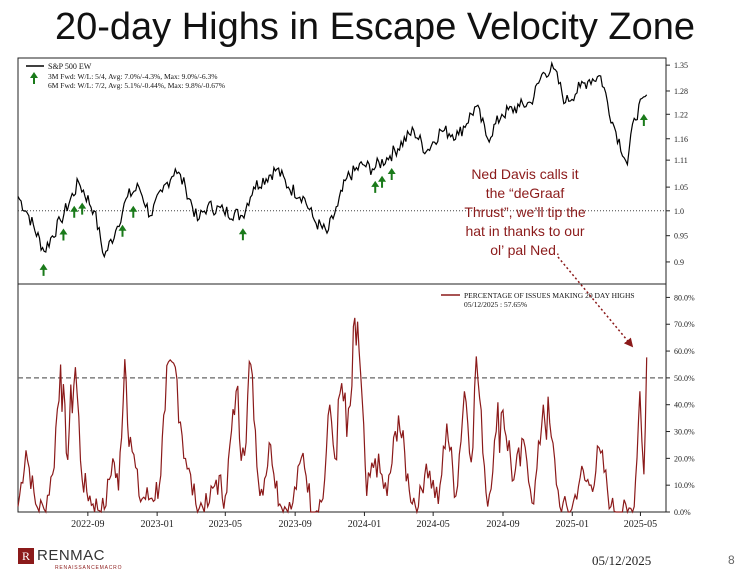  Describe the element at coordinates (495, 304) in the screenshot. I see `breadth-last-value-label: 05/12/2025 : 57.65%` at that location.